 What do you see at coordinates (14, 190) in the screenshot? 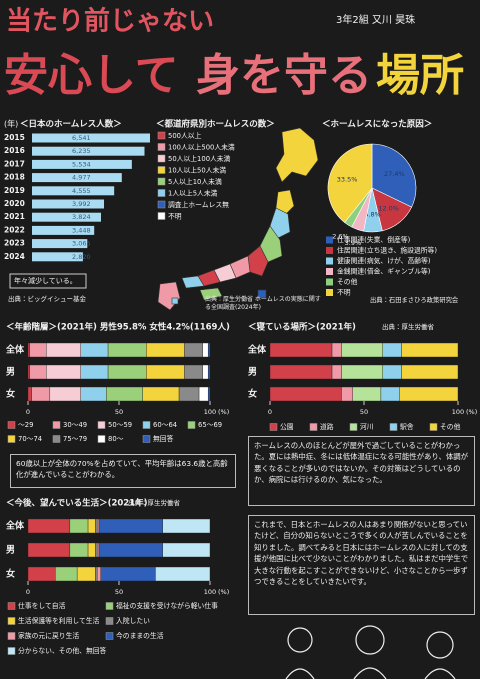
I see `y-tick-label: 2019` at bounding box center [14, 190].